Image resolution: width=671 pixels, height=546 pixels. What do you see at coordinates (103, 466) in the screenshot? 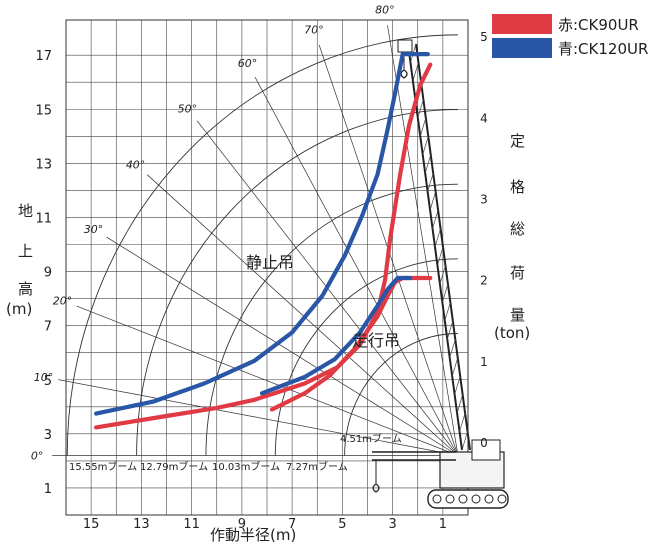
I see `boom-length-label: 15.55mブーム` at bounding box center [103, 466].